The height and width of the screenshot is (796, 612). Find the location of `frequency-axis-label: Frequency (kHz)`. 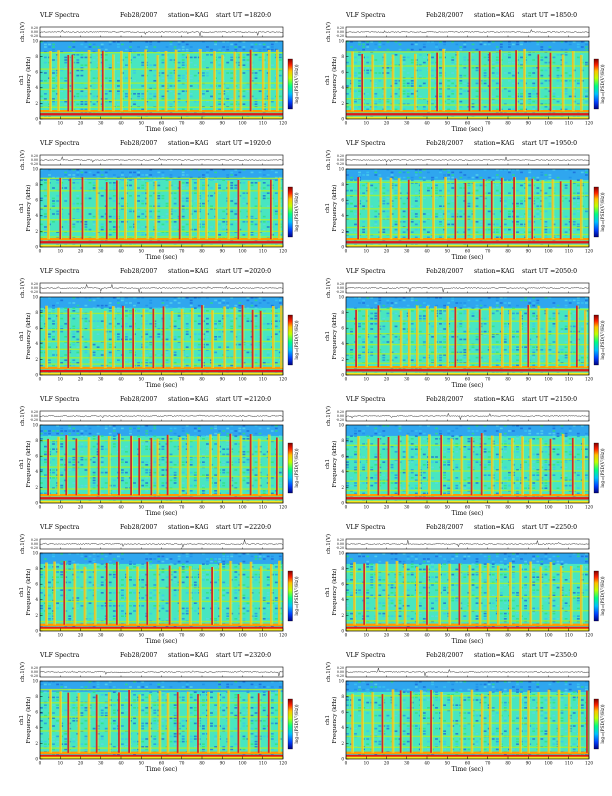

frequency-axis-label: Frequency (kHz) is located at coordinates (334, 336).